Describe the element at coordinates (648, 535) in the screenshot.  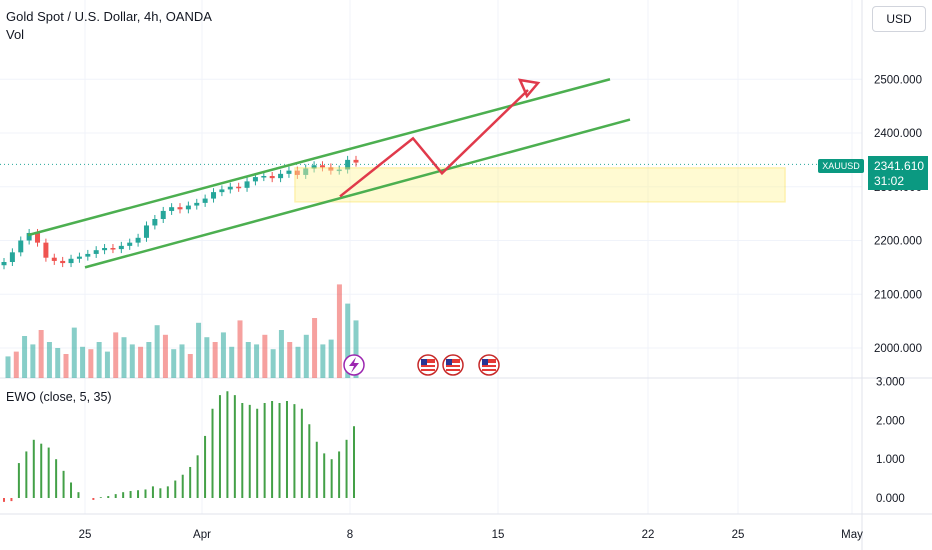
I see `time-tick-label: 22` at that location.